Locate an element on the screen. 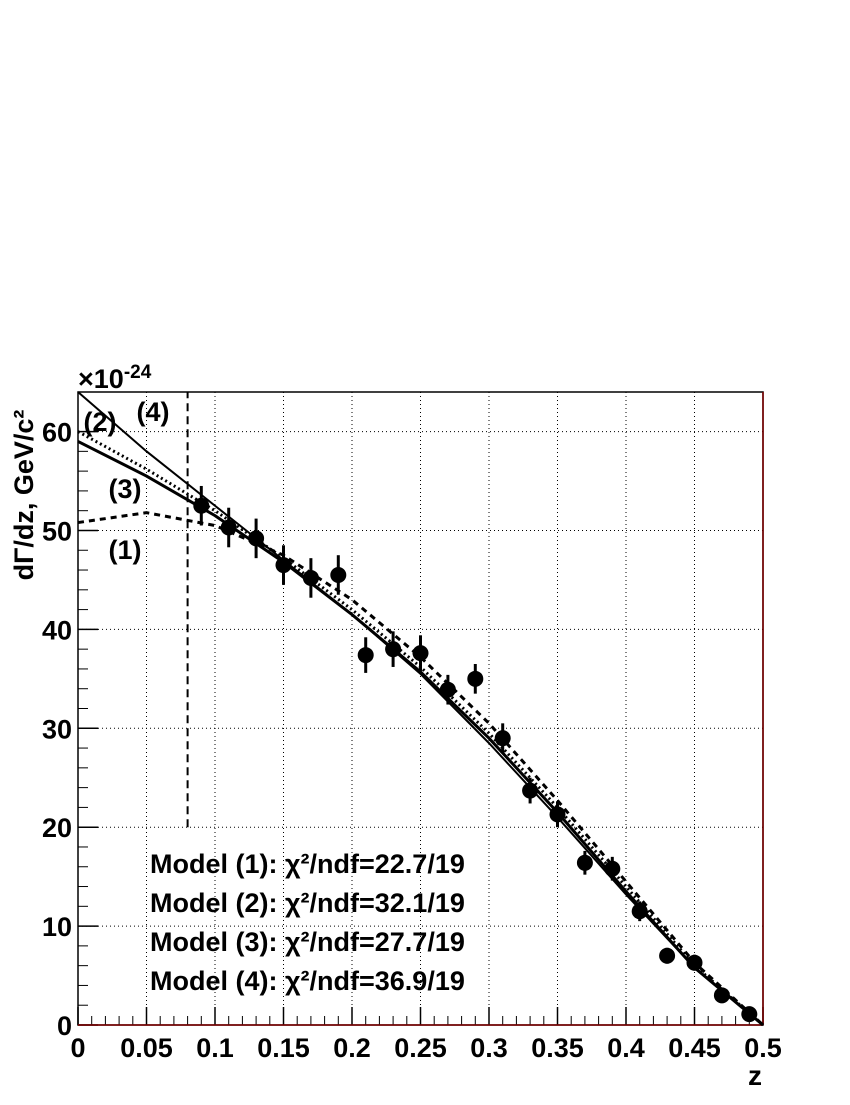 This screenshot has height=1105, width=850. x-tick-label: 0.25 is located at coordinates (420, 1048).